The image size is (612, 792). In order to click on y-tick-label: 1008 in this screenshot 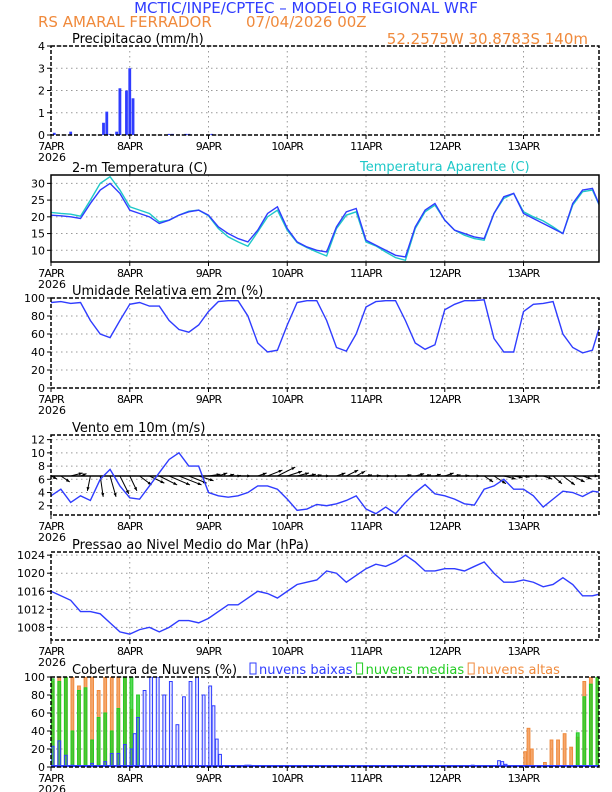, I will do `click(31, 627)`.